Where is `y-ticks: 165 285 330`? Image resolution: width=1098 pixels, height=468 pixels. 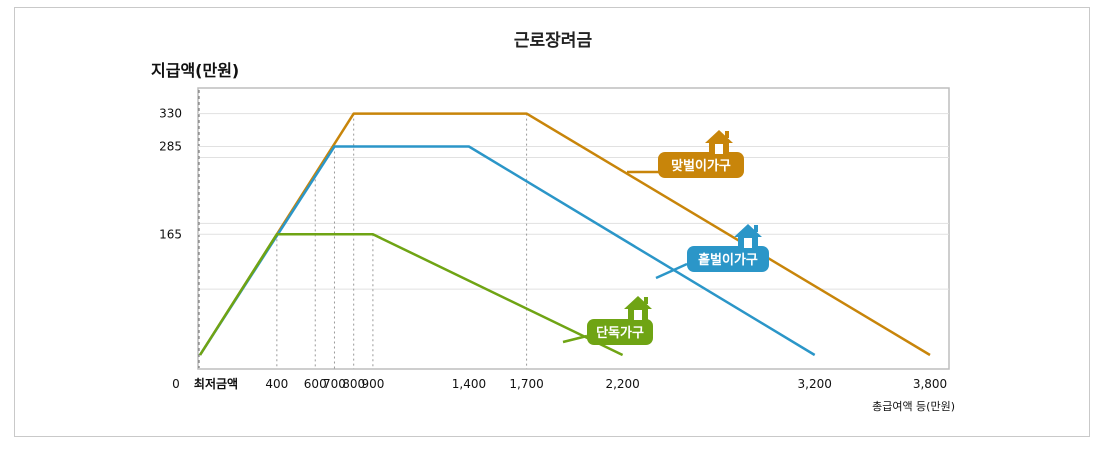
y-ticks: 165 285 330 is located at coordinates (170, 174).